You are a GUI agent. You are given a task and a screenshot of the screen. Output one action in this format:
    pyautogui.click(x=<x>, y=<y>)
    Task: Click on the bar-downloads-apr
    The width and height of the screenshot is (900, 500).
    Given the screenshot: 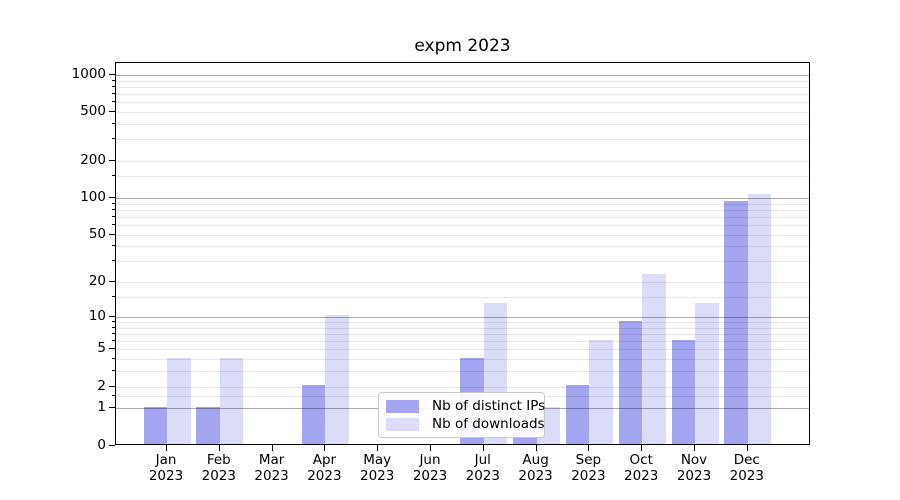 What is the action you would take?
    pyautogui.click(x=337, y=379)
    